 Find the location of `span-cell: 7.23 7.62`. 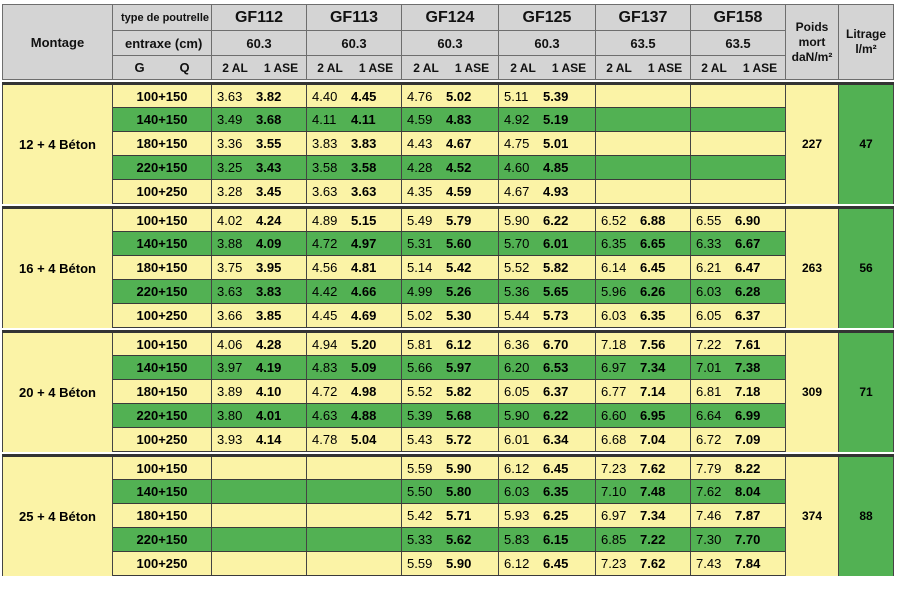

span-cell: 7.23 7.62 is located at coordinates (643, 563).